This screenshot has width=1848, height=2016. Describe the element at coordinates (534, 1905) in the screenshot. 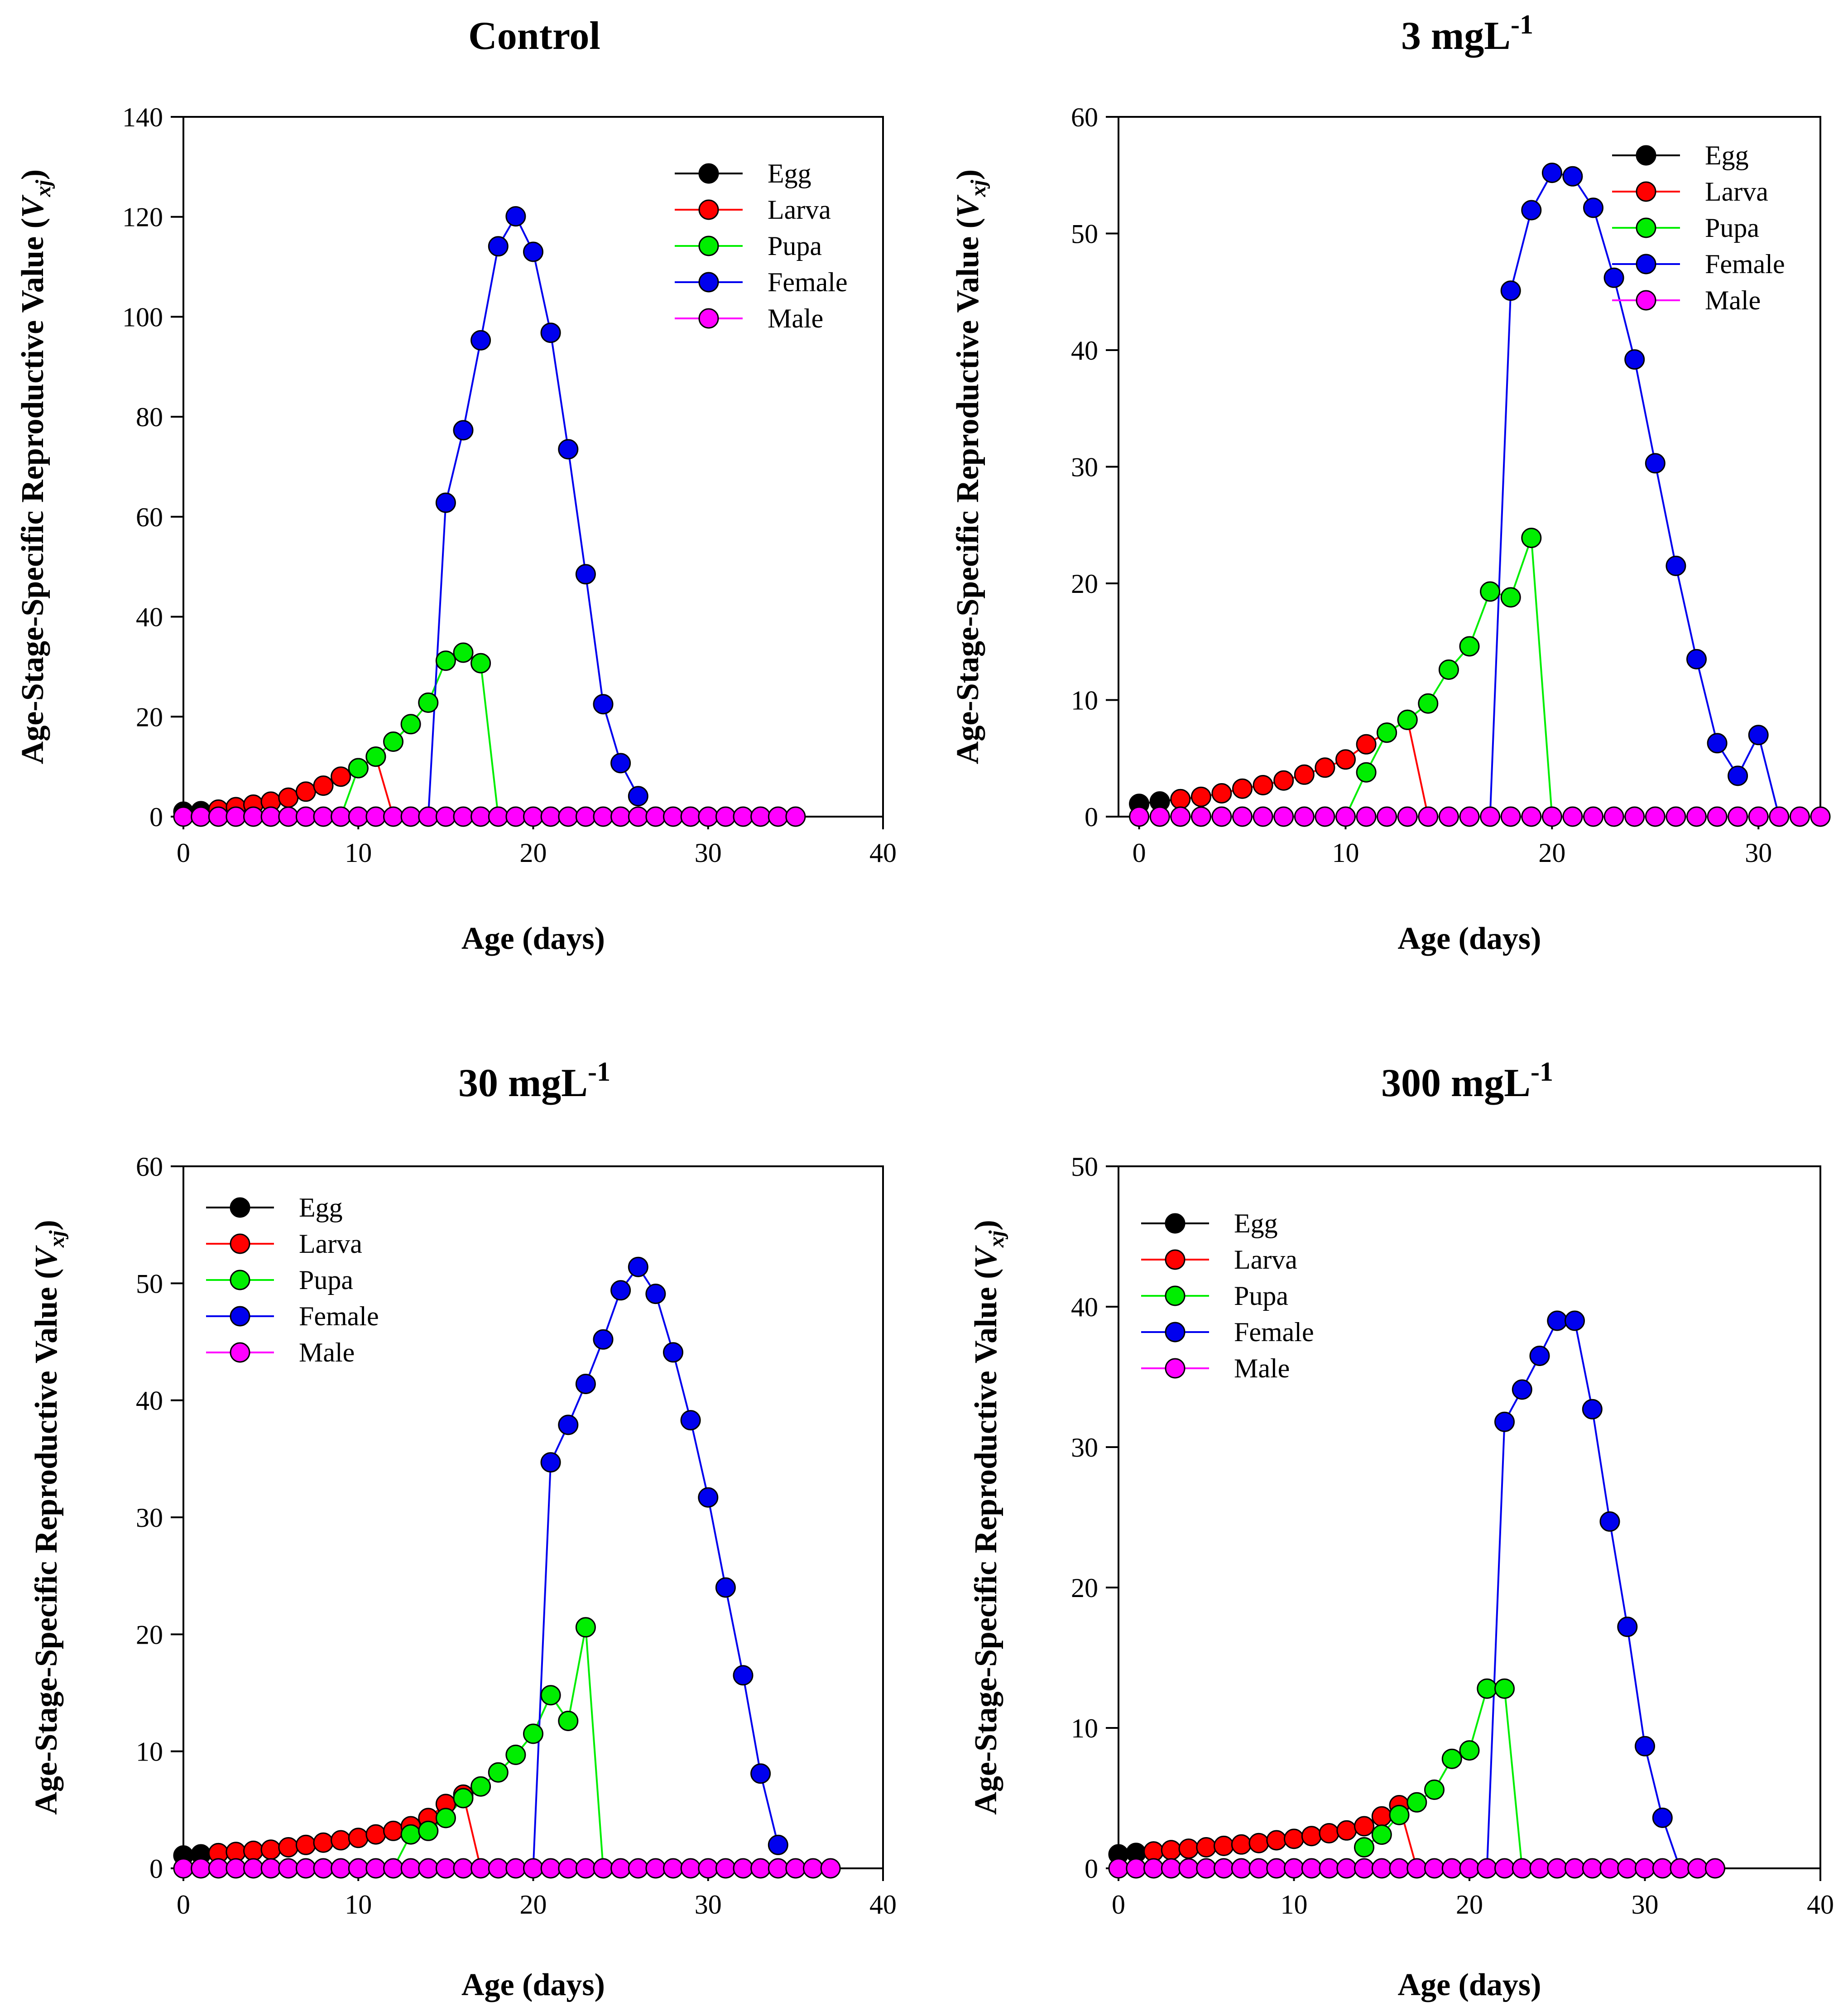

I see `x-tick-label: 20` at that location.